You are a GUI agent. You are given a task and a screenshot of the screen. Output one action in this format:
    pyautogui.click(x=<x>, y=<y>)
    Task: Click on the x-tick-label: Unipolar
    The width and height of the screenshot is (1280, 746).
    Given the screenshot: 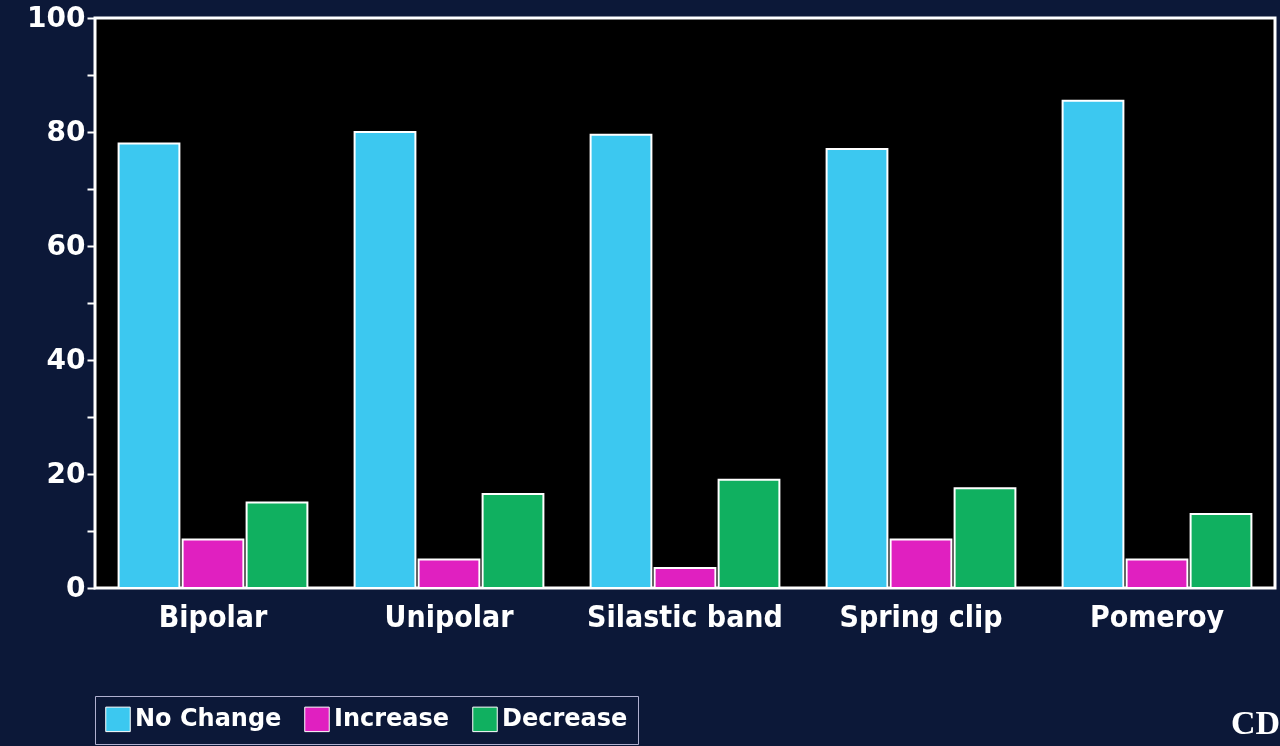 What is the action you would take?
    pyautogui.click(x=449, y=616)
    